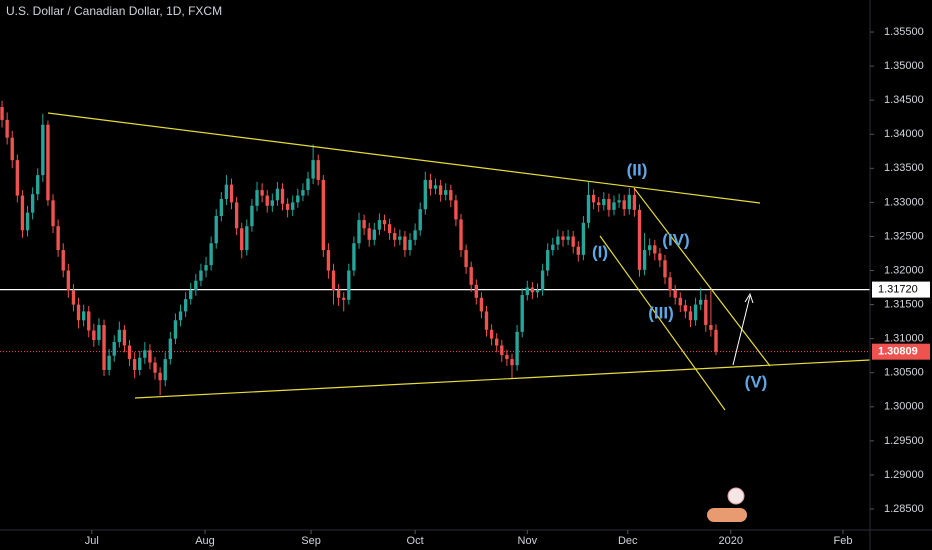 The image size is (932, 550). What do you see at coordinates (904, 407) in the screenshot?
I see `y-tick-label: 1.30000` at bounding box center [904, 407].